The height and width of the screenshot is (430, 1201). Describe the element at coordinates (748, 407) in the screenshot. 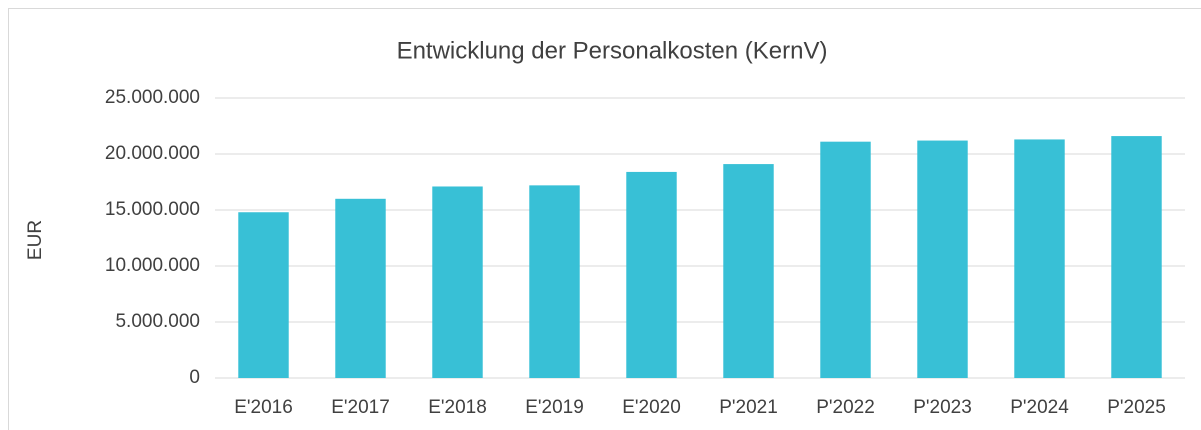

I see `x-tick-label: P'2021` at that location.